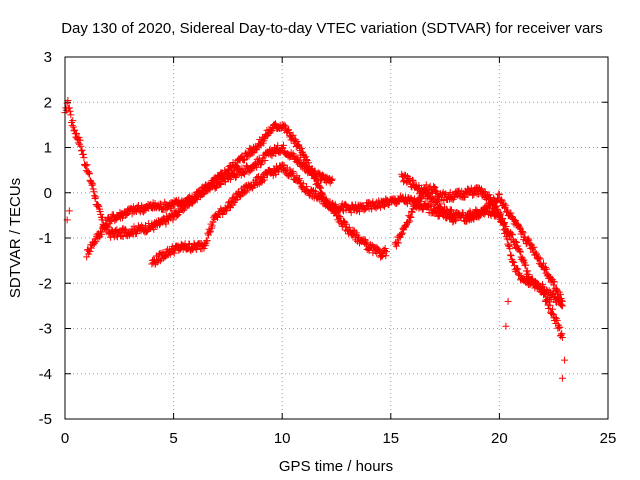 The width and height of the screenshot is (640, 480). I want to click on x-tick-label: 10, so click(282, 438).